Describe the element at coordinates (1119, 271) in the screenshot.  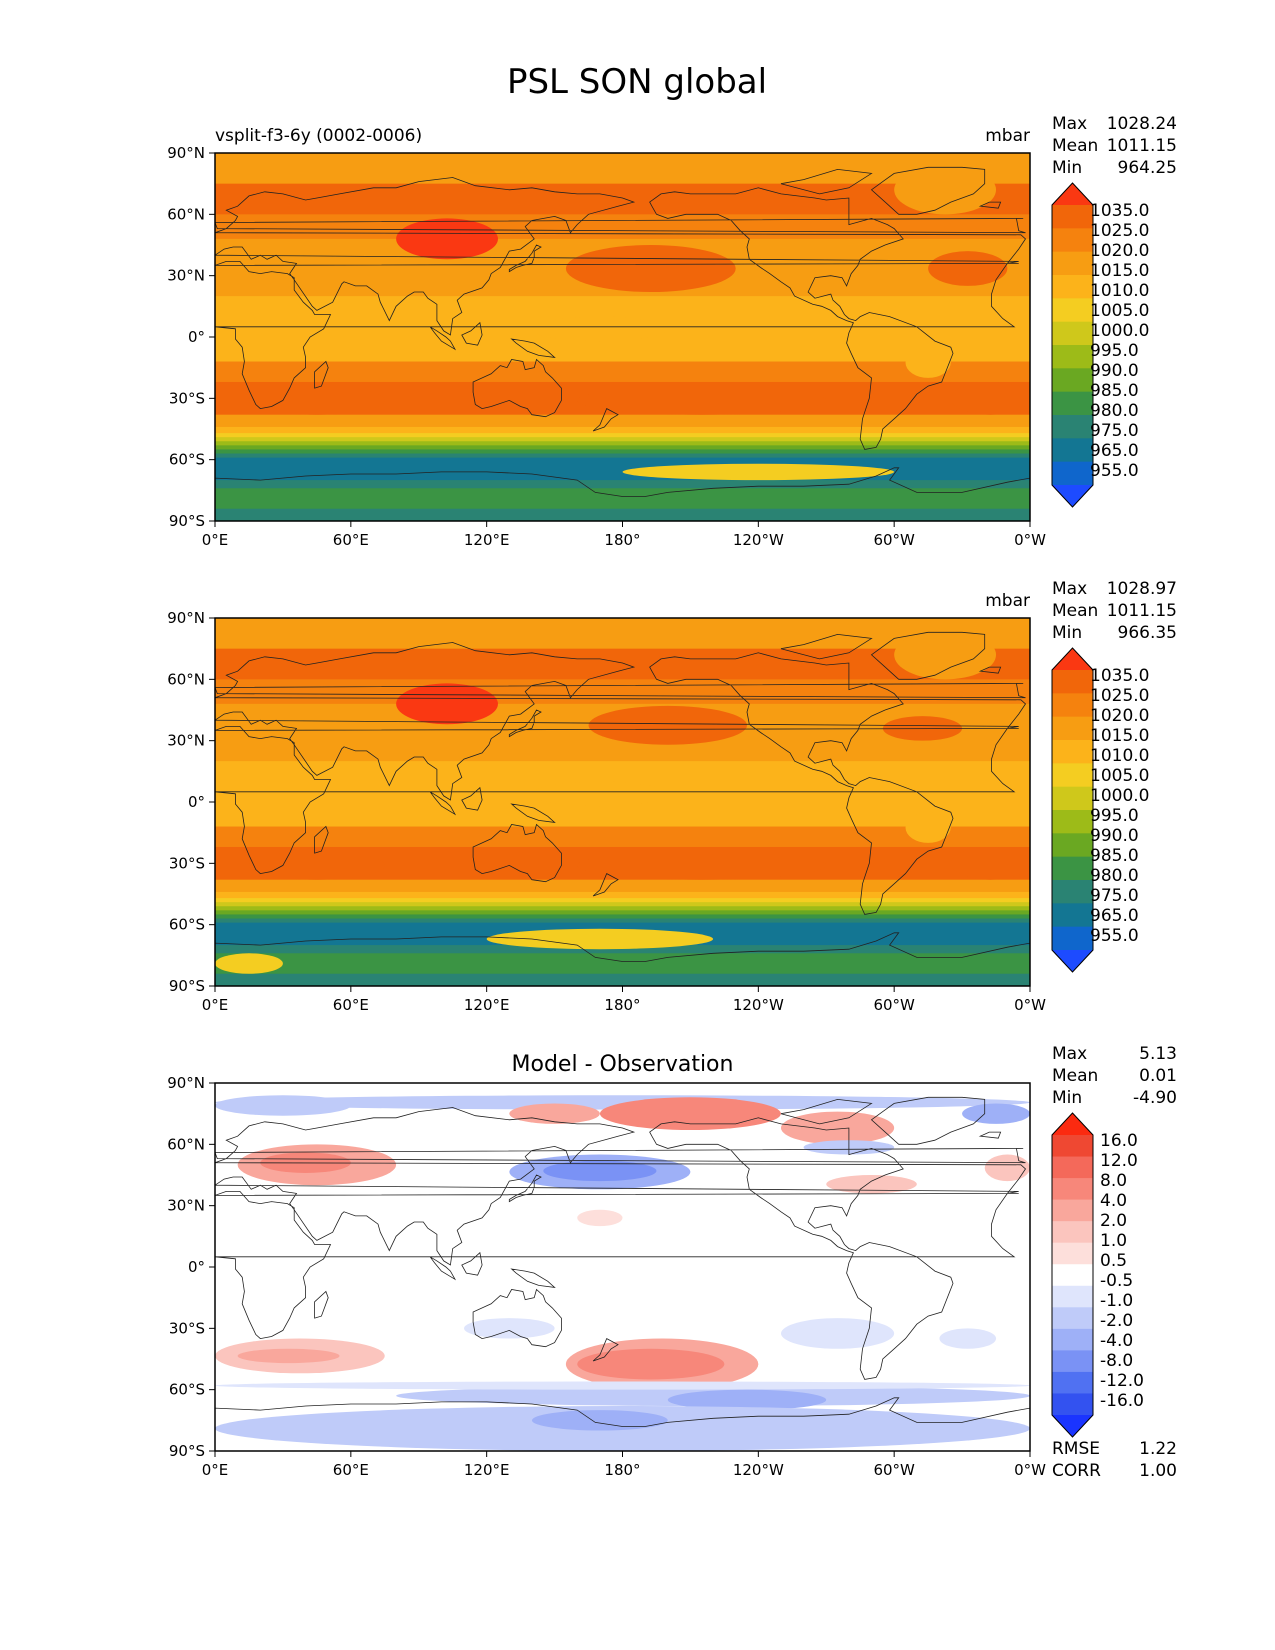
I see `colorbar-label: 1015.0` at that location.